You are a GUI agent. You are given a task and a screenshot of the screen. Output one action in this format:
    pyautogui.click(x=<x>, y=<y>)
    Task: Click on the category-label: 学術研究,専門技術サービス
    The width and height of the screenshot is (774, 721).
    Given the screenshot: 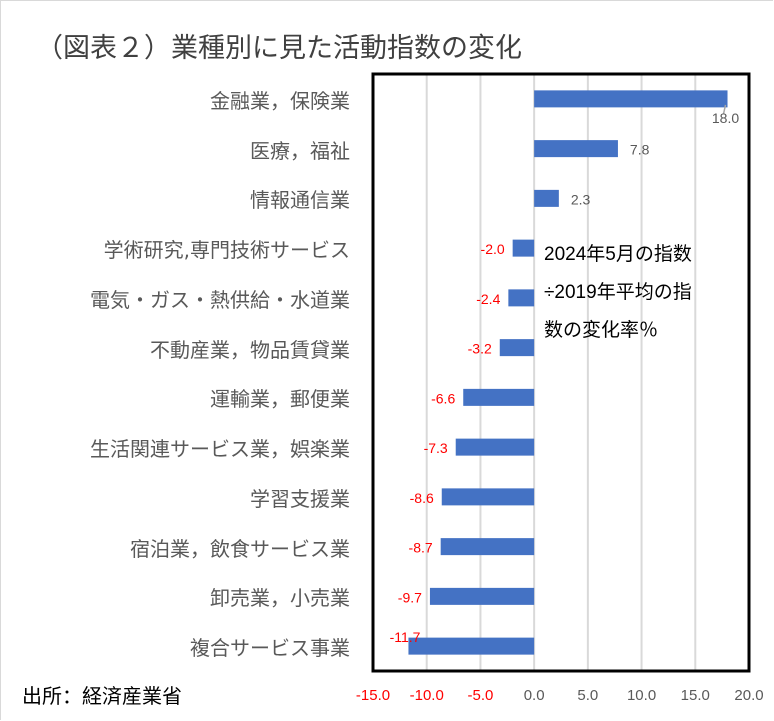 What is the action you would take?
    pyautogui.click(x=226, y=250)
    